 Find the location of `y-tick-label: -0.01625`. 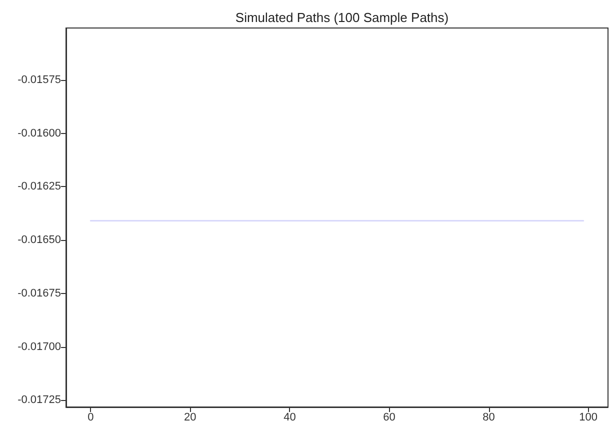

y-tick-label: -0.01625 is located at coordinates (39, 186).